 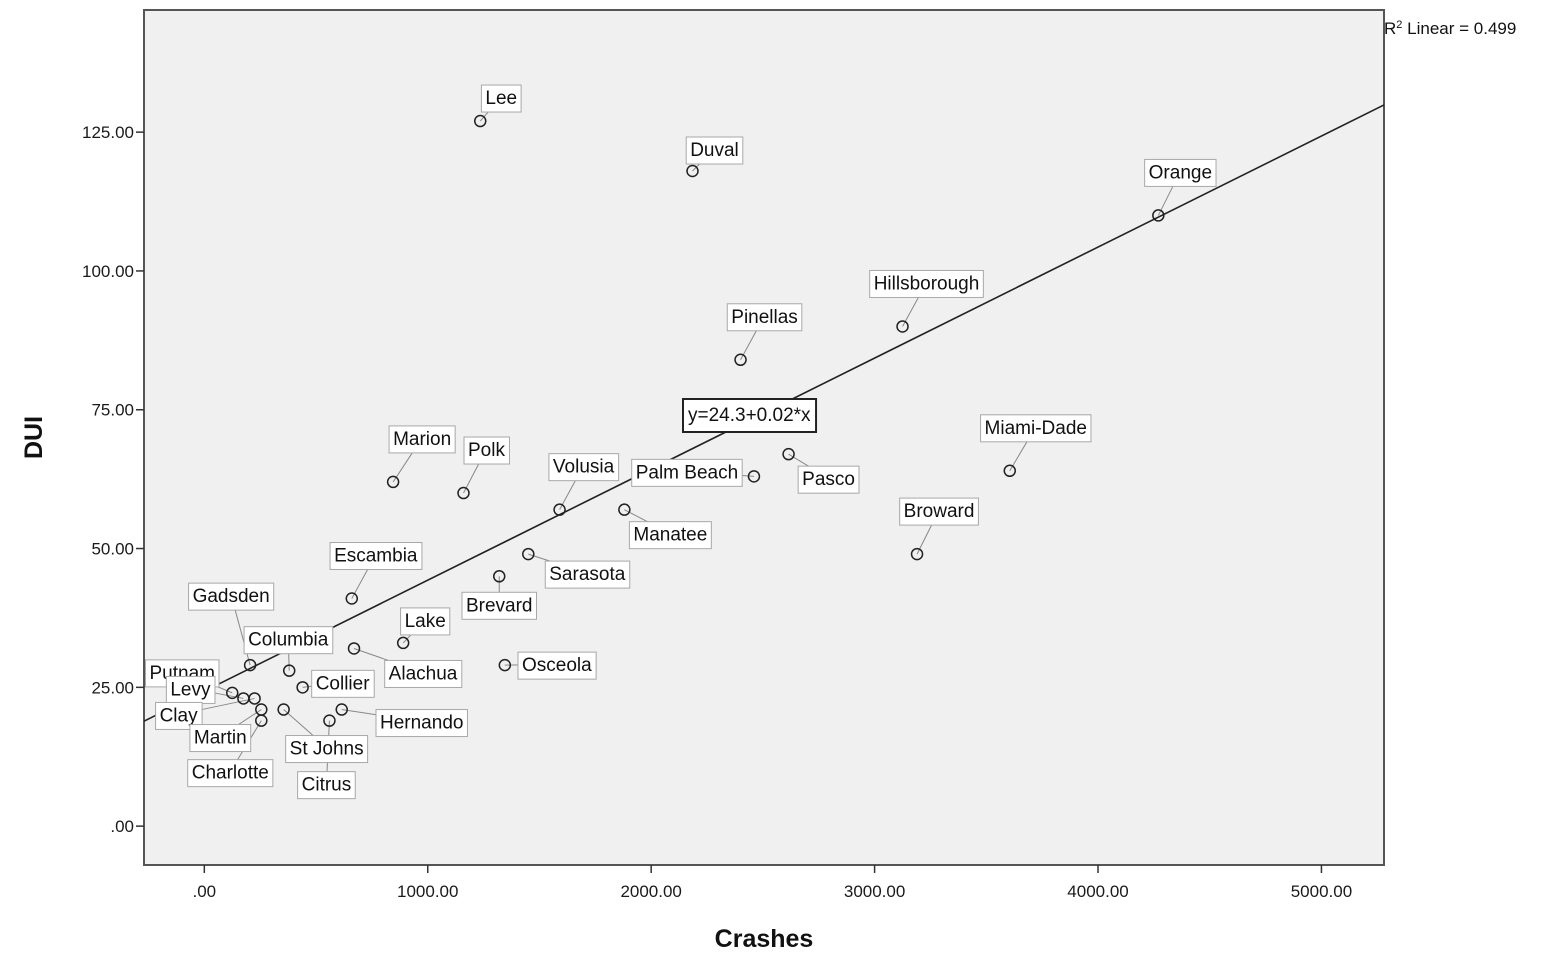 I want to click on point-label-text: Levy, so click(x=190, y=689).